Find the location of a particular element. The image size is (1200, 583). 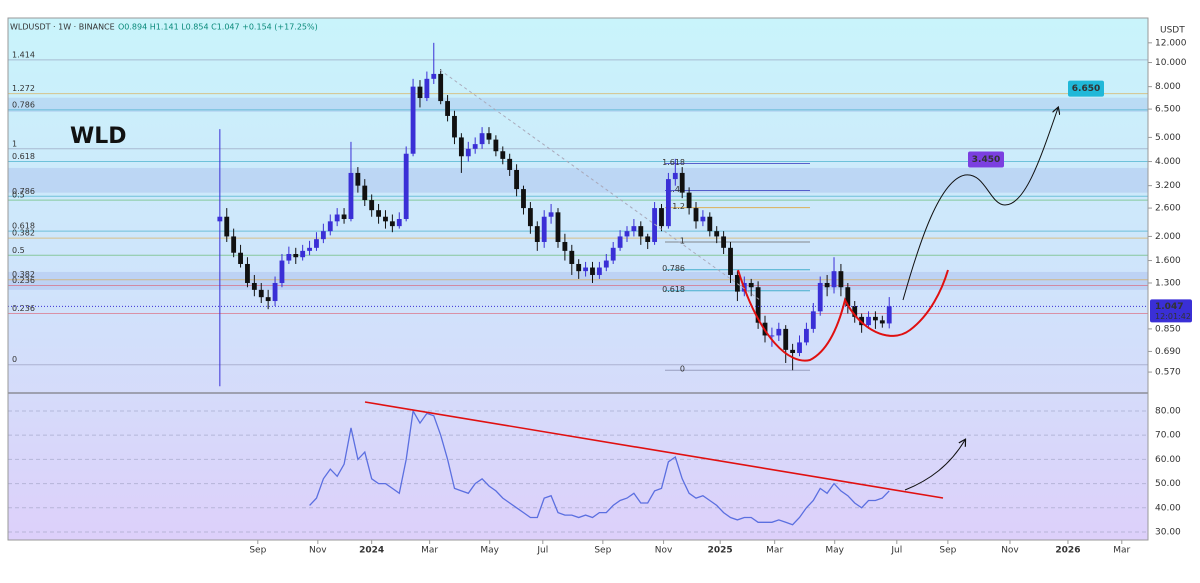

y-tick-label: 1.300 is located at coordinates (1168, 283).